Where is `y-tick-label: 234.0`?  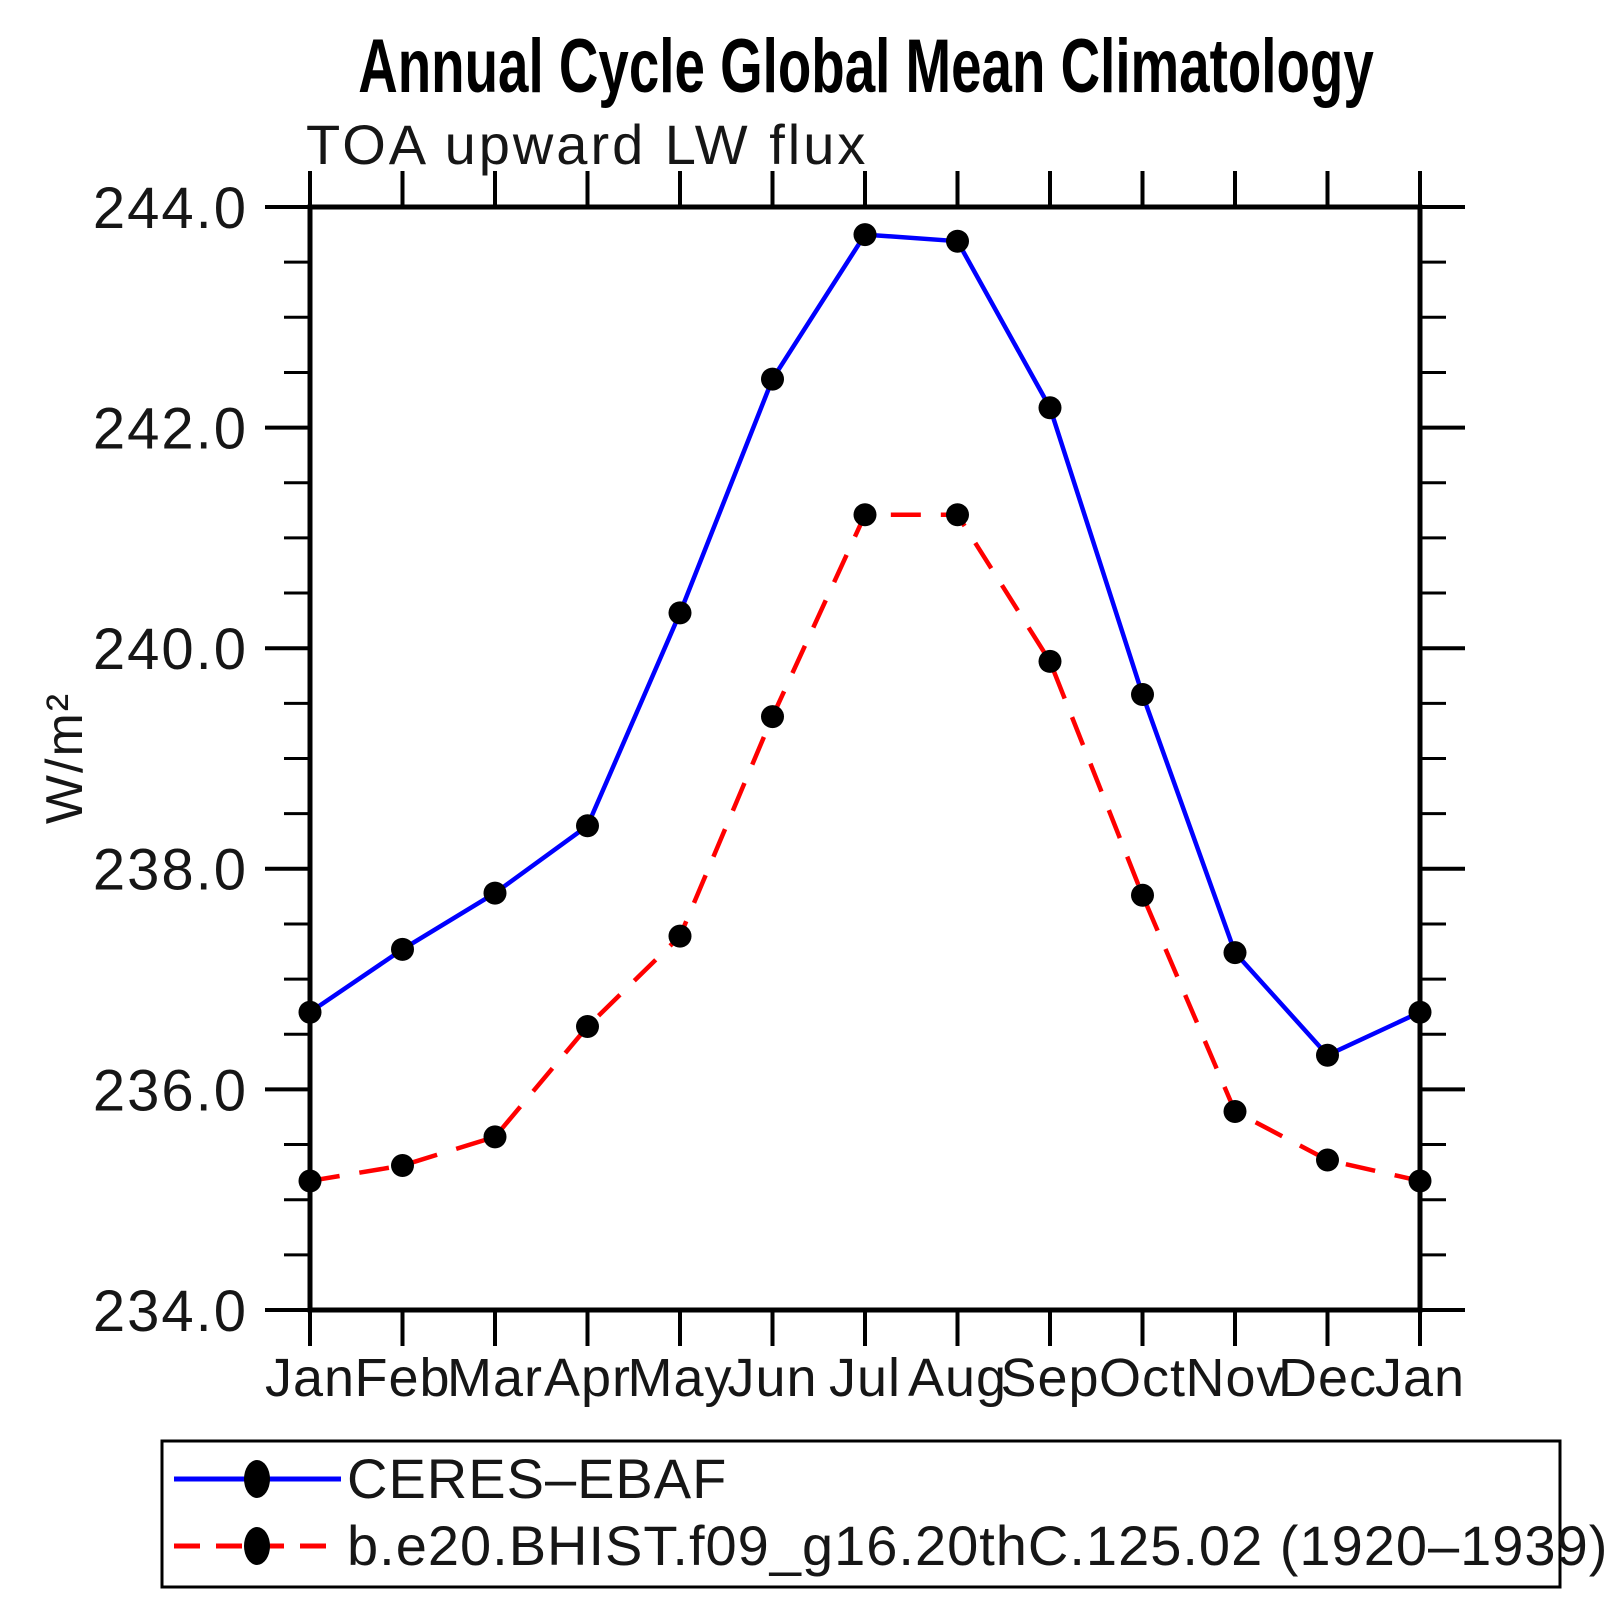 y-tick-label: 234.0 is located at coordinates (170, 1311).